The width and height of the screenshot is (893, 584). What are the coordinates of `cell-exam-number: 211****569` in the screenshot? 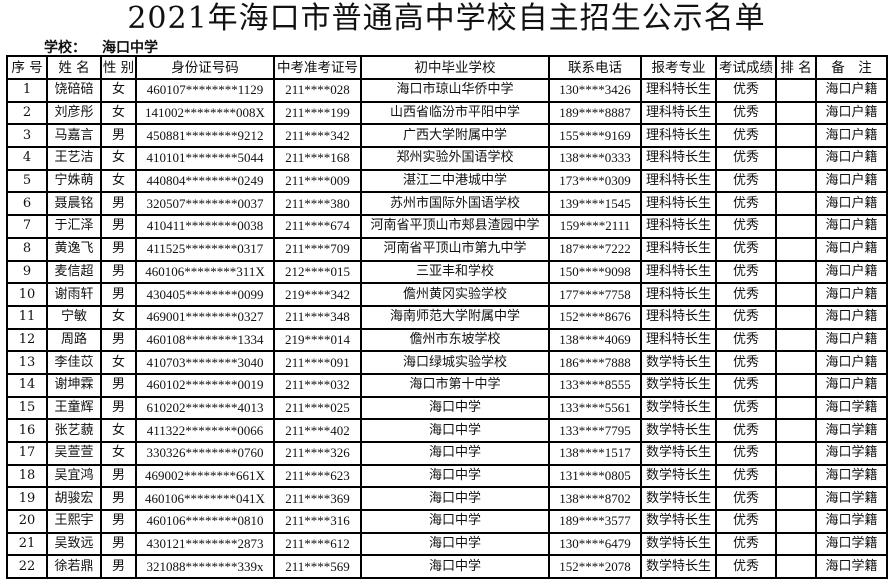 It's located at (317, 567).